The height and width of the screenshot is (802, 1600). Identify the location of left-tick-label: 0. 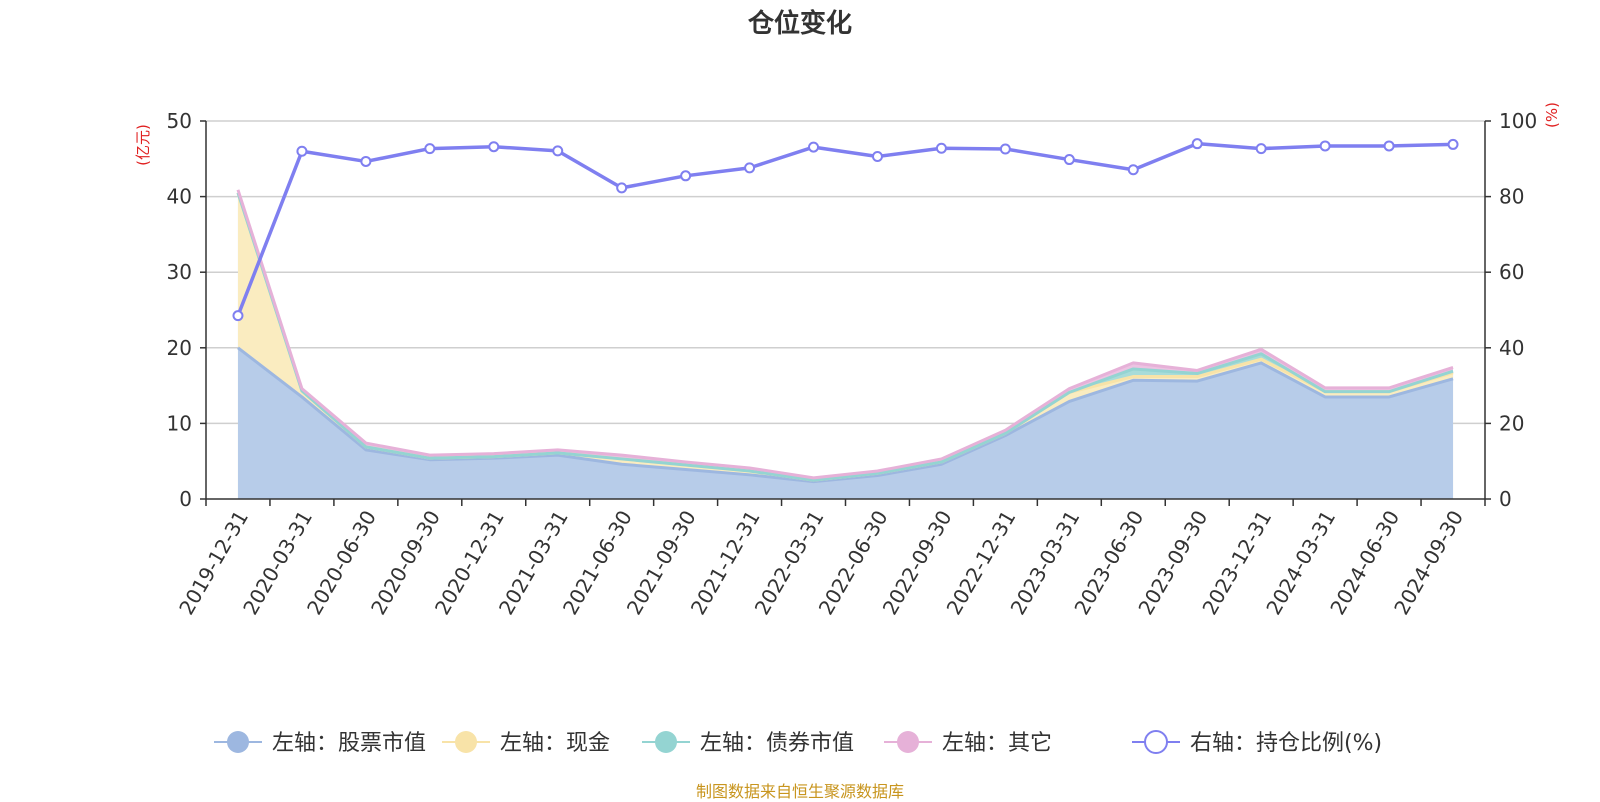
(185, 499).